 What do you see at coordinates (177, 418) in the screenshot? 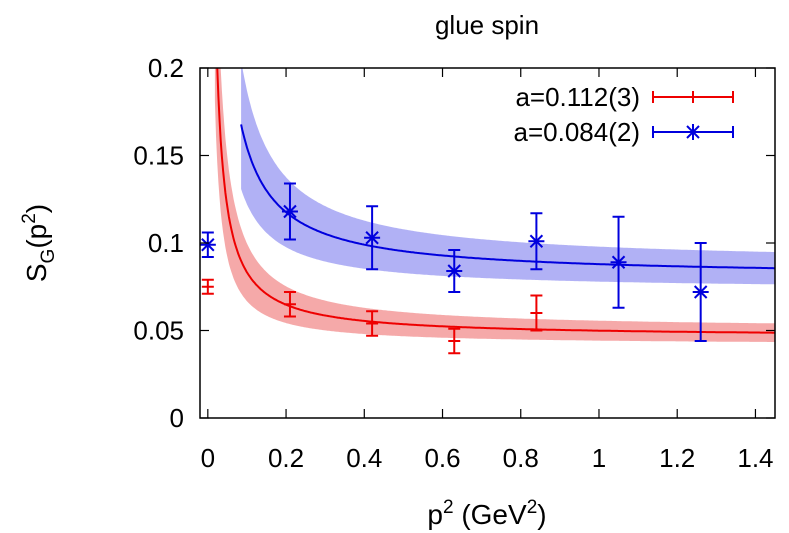
I see `y-tick-label: 0` at bounding box center [177, 418].